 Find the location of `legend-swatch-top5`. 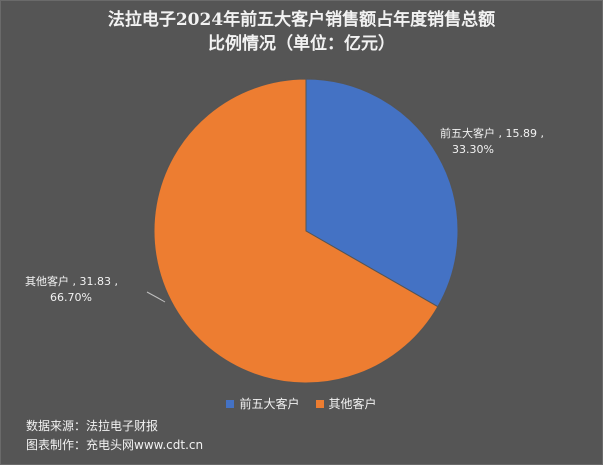

legend-swatch-top5 is located at coordinates (230, 403).